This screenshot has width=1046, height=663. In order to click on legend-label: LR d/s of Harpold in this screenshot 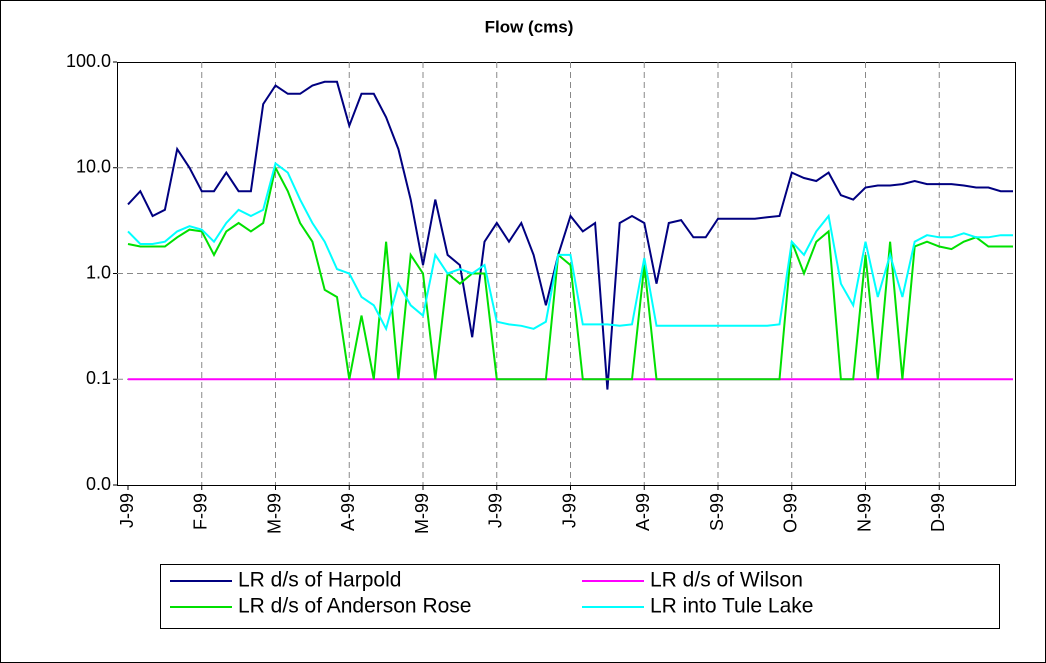, I will do `click(319, 580)`.